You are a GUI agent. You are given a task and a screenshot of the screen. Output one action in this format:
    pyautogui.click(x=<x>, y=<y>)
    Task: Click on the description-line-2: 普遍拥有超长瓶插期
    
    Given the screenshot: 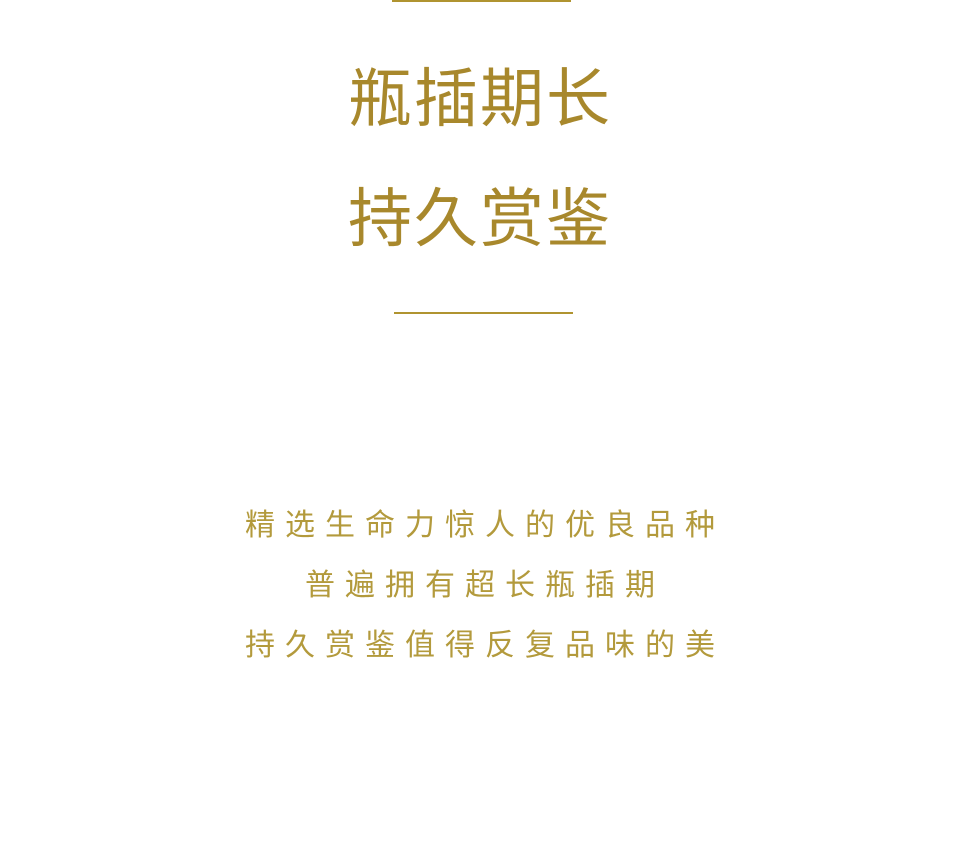 What is the action you would take?
    pyautogui.click(x=485, y=585)
    